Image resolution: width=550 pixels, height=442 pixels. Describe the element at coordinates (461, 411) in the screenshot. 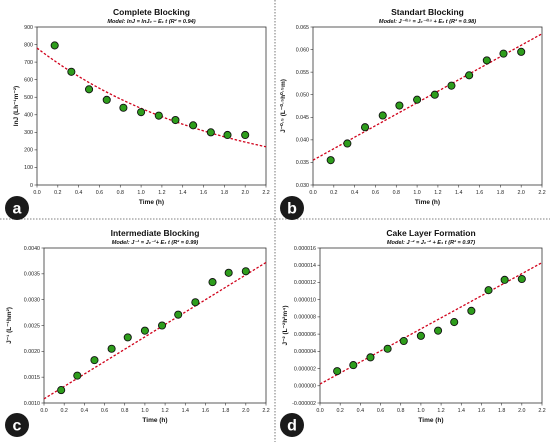

I see `x-tick-label: 1.4` at that location.